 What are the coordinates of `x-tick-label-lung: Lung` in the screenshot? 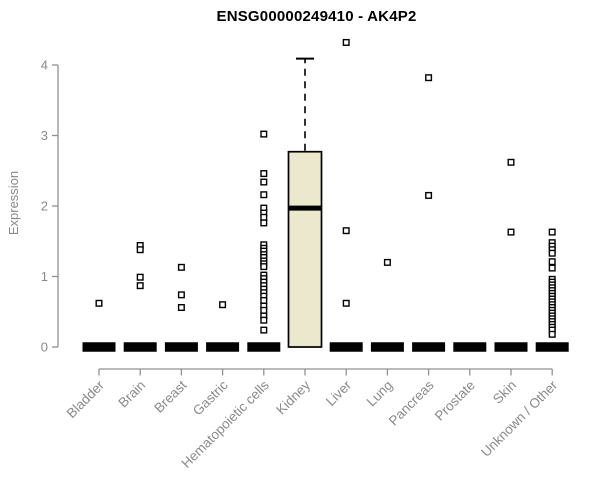 It's located at (380, 394).